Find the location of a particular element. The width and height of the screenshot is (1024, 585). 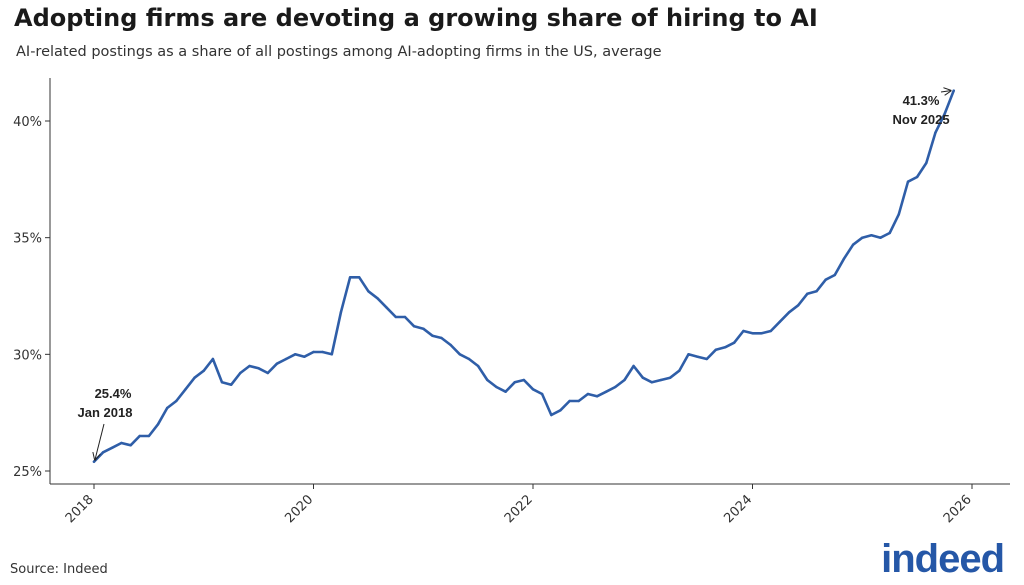

x-tick-label: 2024 is located at coordinates (738, 509).